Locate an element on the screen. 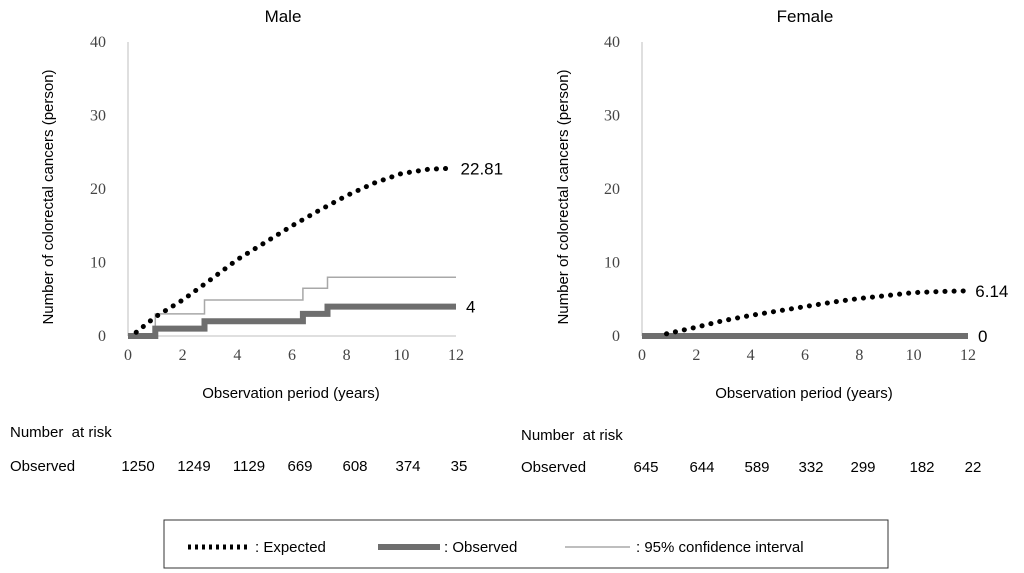  female-risk-value: 589 is located at coordinates (756, 467).